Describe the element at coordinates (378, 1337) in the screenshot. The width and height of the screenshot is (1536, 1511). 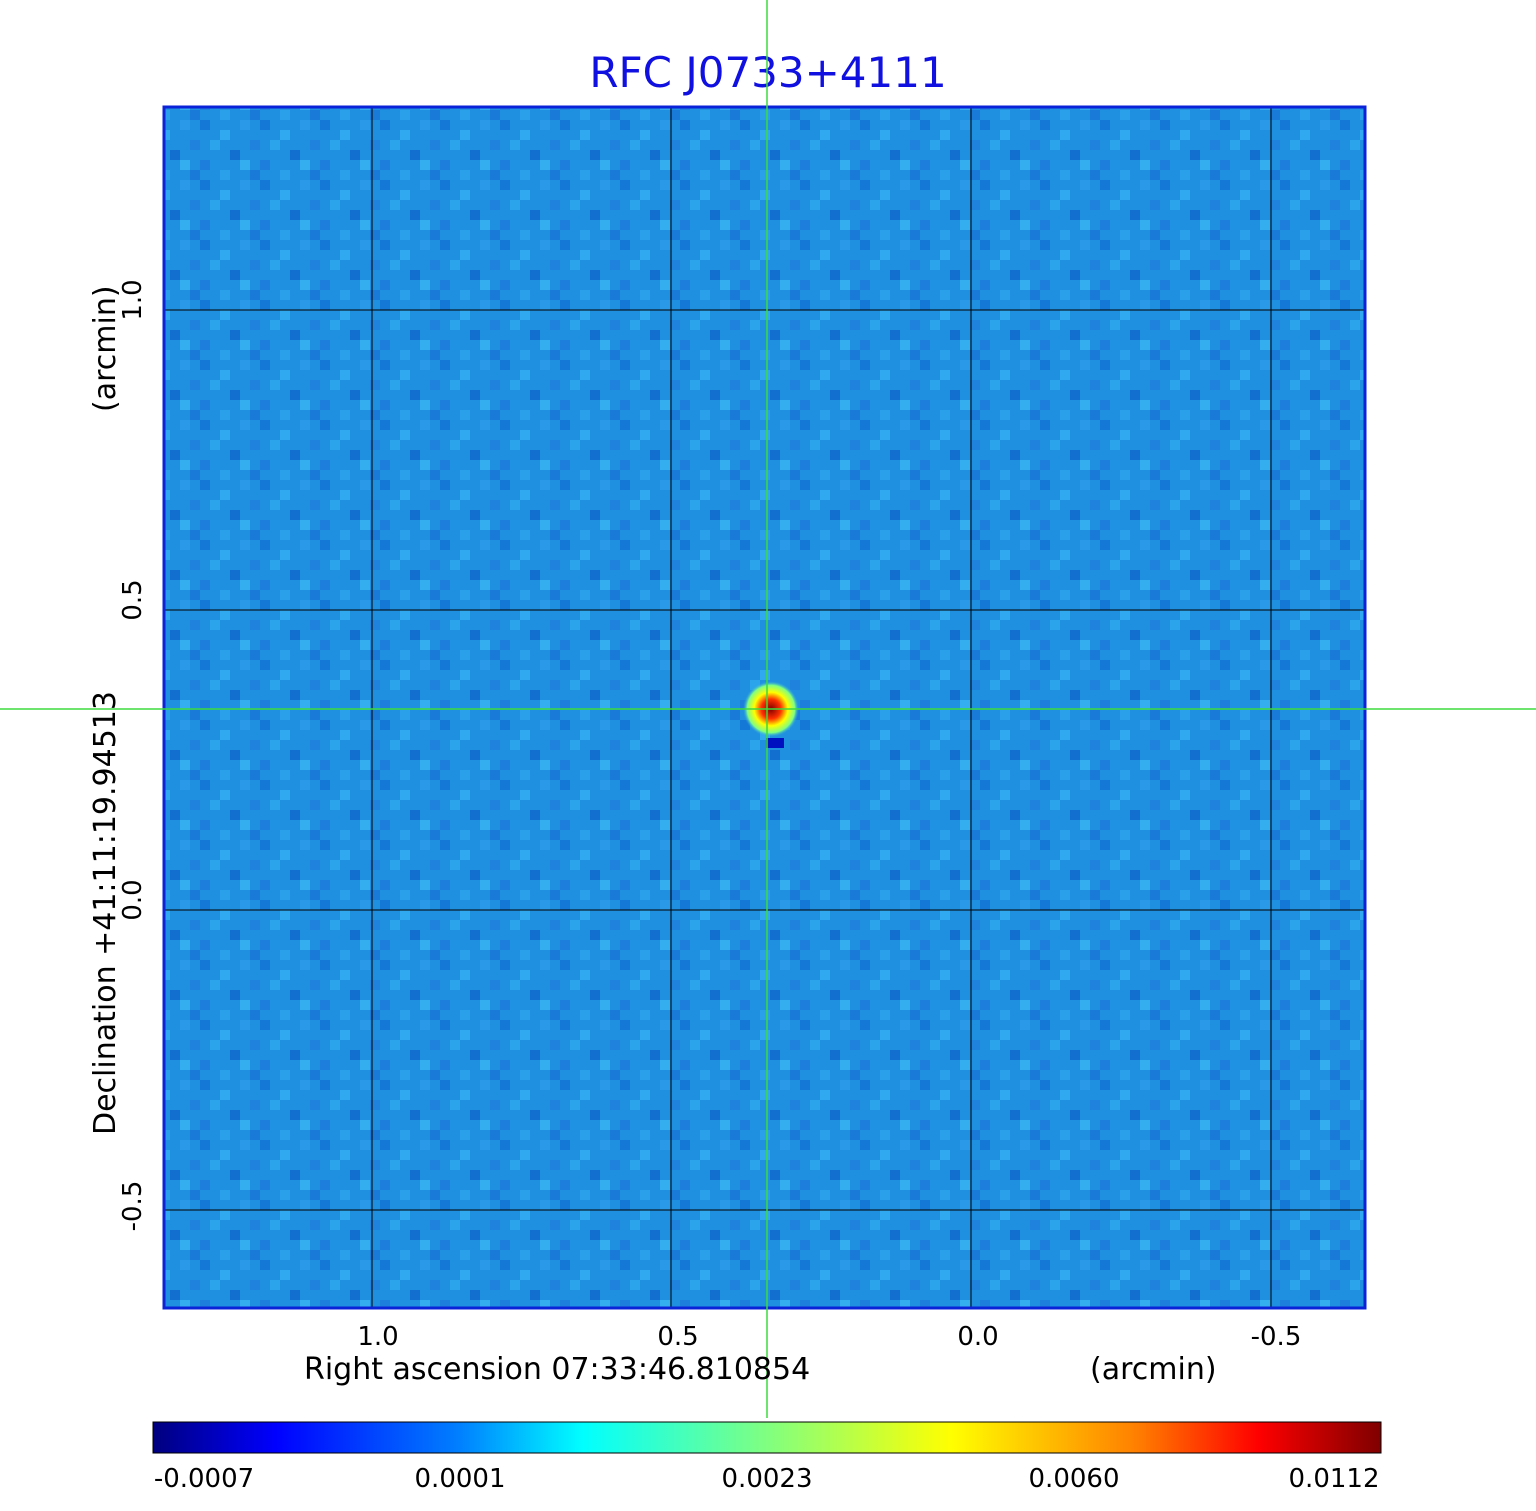
I see `x-tick-label: 1.0` at that location.